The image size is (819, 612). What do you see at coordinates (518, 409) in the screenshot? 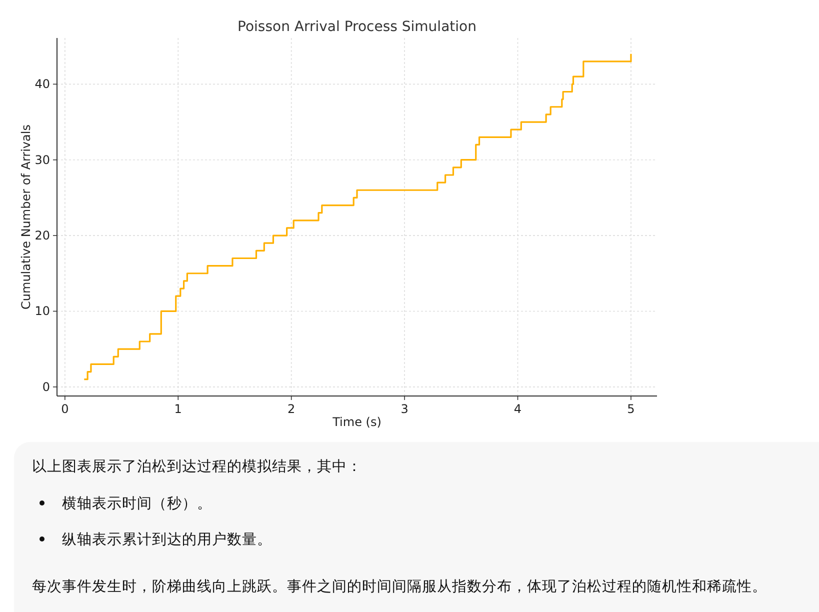
I see `x-tick-label: 4` at bounding box center [518, 409].